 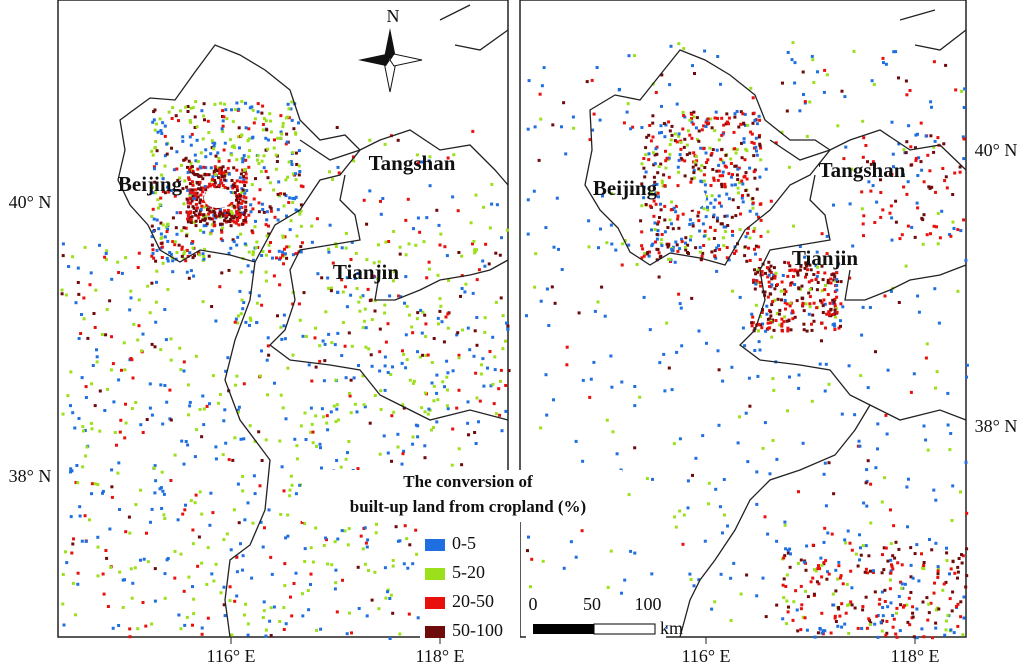 I want to click on legend-swatch, so click(x=435, y=574).